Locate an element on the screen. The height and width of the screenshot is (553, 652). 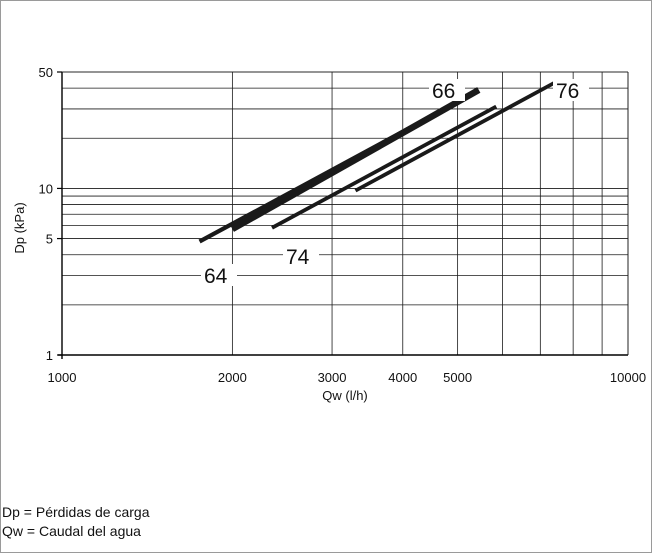
legend-note-qw: Qw = Caudal del agua is located at coordinates (71, 531).